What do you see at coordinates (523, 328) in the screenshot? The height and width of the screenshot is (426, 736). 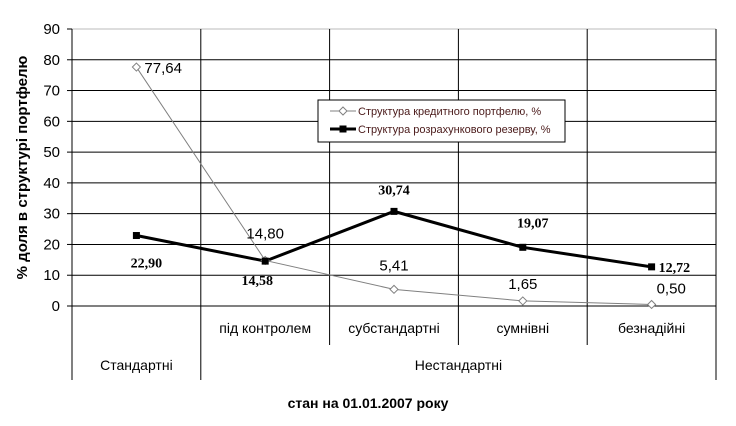 I see `category-label: сумнівні` at bounding box center [523, 328].